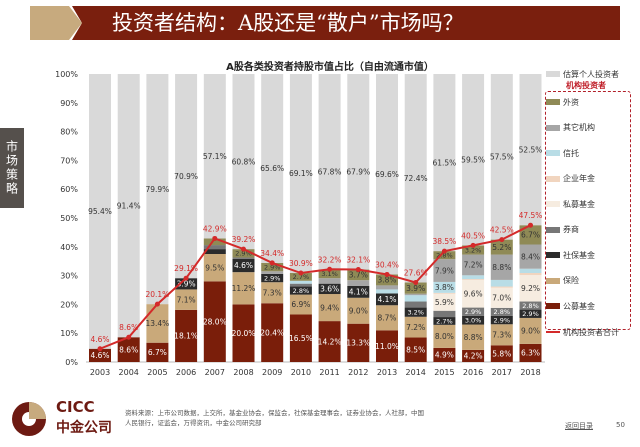  I want to click on data-label: 60.8%, so click(244, 161).